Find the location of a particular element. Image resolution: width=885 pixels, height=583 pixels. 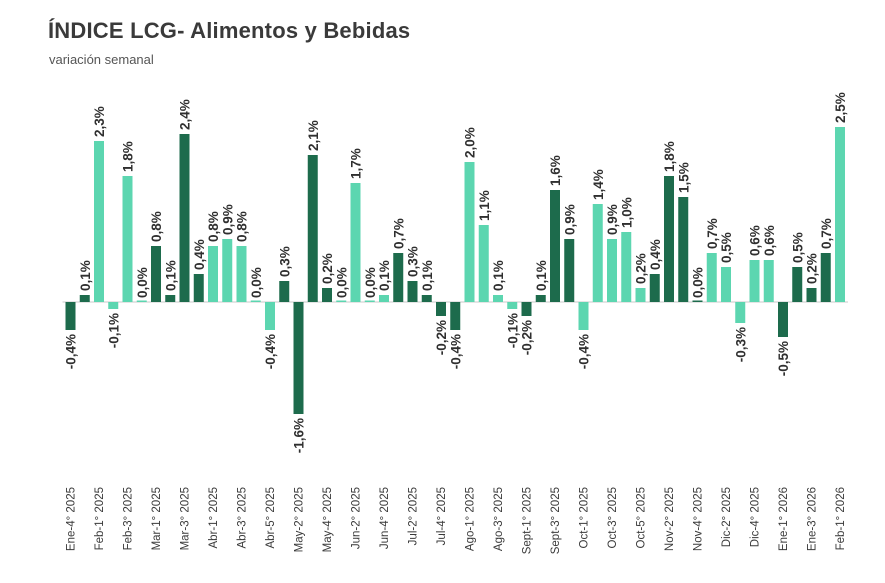

x-tick-label: Feb-1° 2026 is located at coordinates (841, 518).